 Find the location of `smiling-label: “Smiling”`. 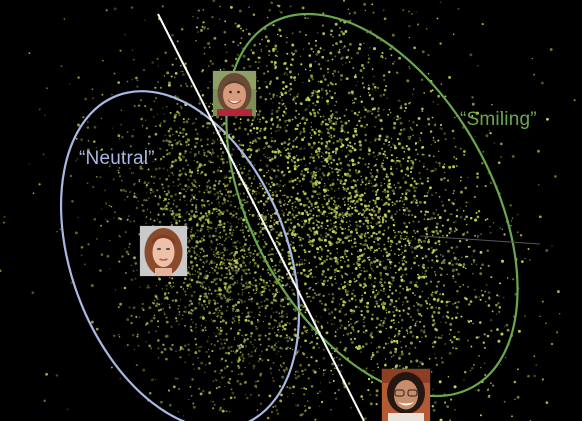

smiling-label: “Smiling” is located at coordinates (498, 119).